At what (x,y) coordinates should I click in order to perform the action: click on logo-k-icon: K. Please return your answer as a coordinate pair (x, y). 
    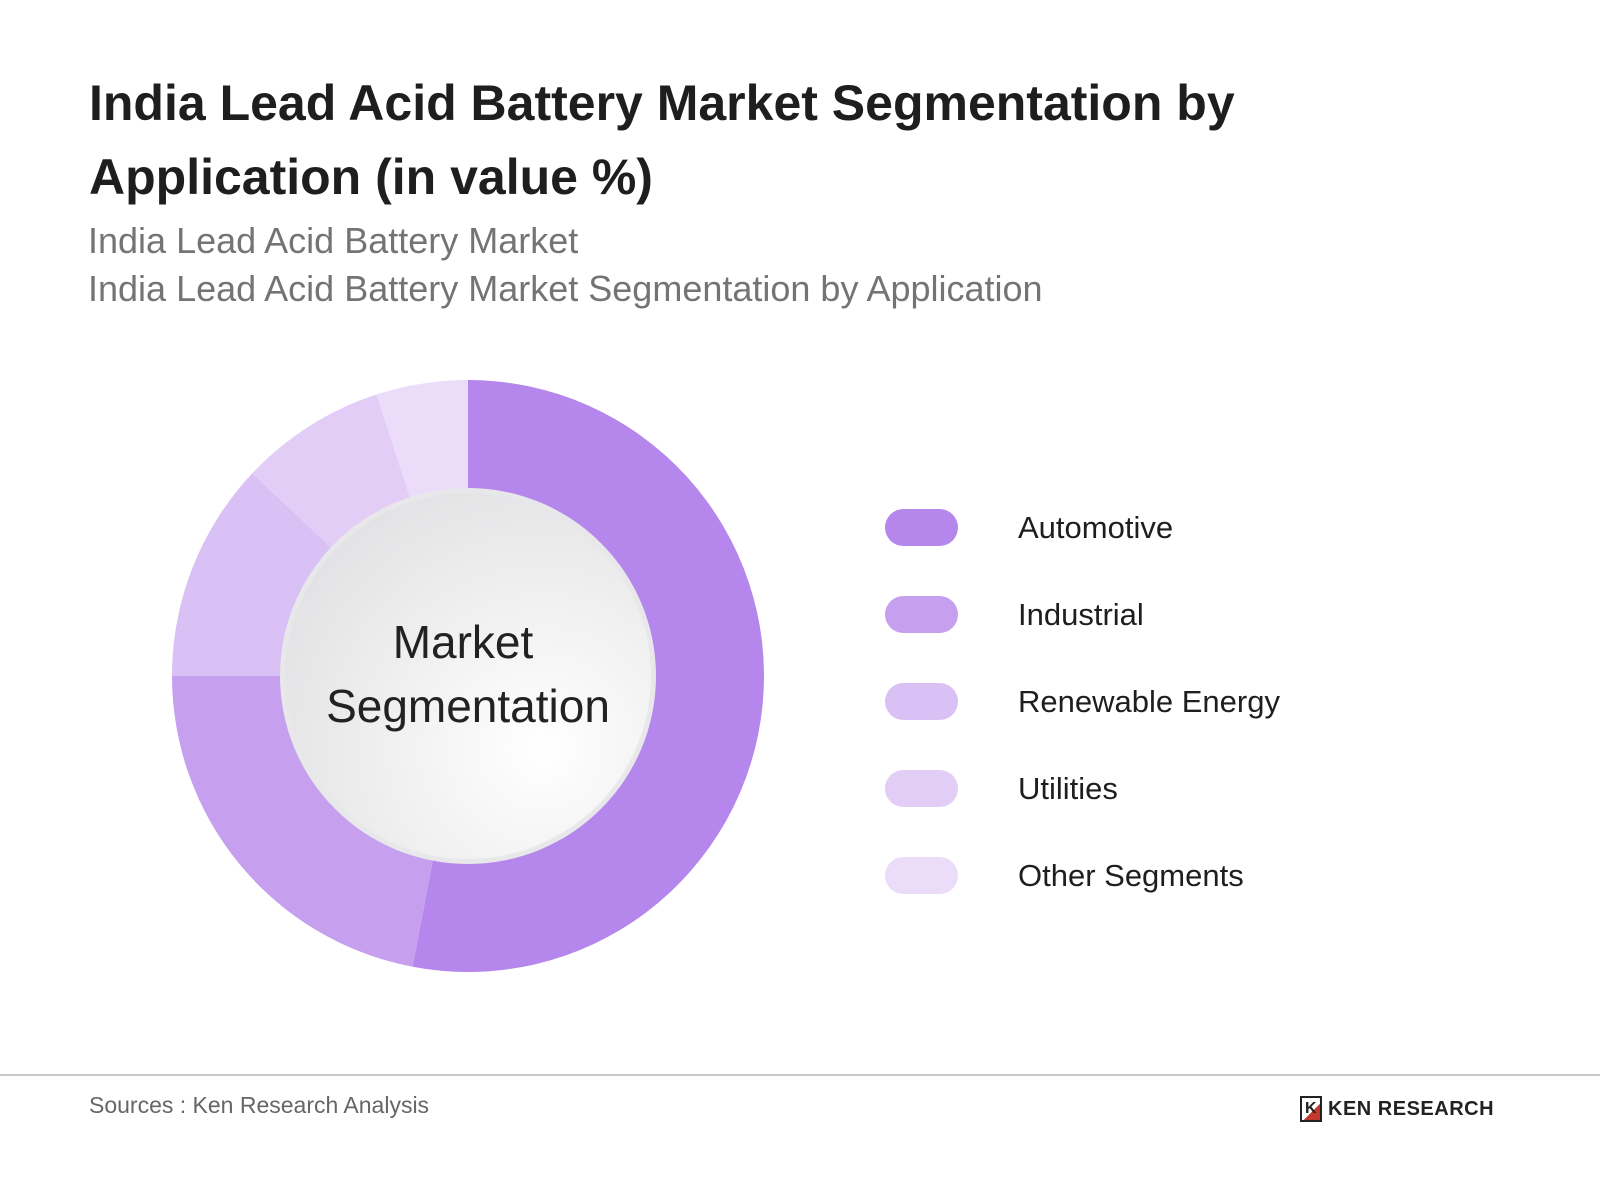
    Looking at the image, I should click on (1311, 1109).